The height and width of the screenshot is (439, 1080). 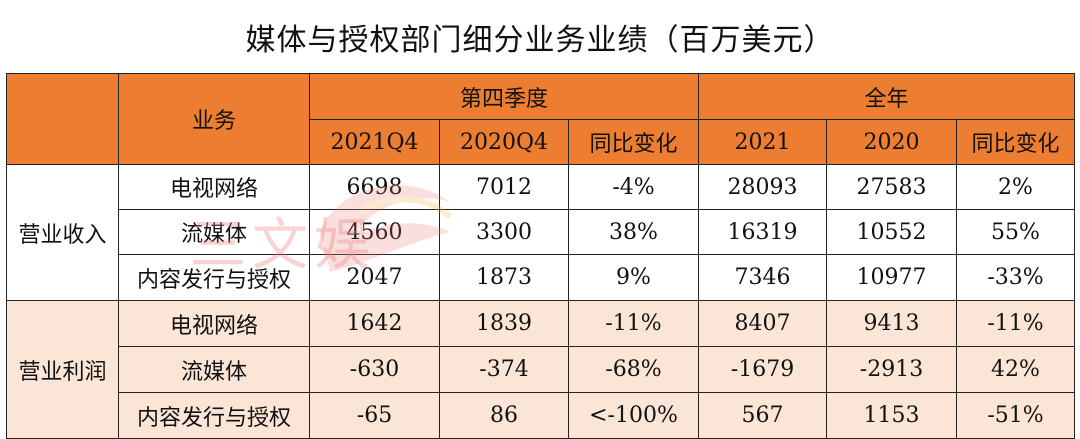 What do you see at coordinates (762, 369) in the screenshot?
I see `cell-fy-2021: -1679` at bounding box center [762, 369].